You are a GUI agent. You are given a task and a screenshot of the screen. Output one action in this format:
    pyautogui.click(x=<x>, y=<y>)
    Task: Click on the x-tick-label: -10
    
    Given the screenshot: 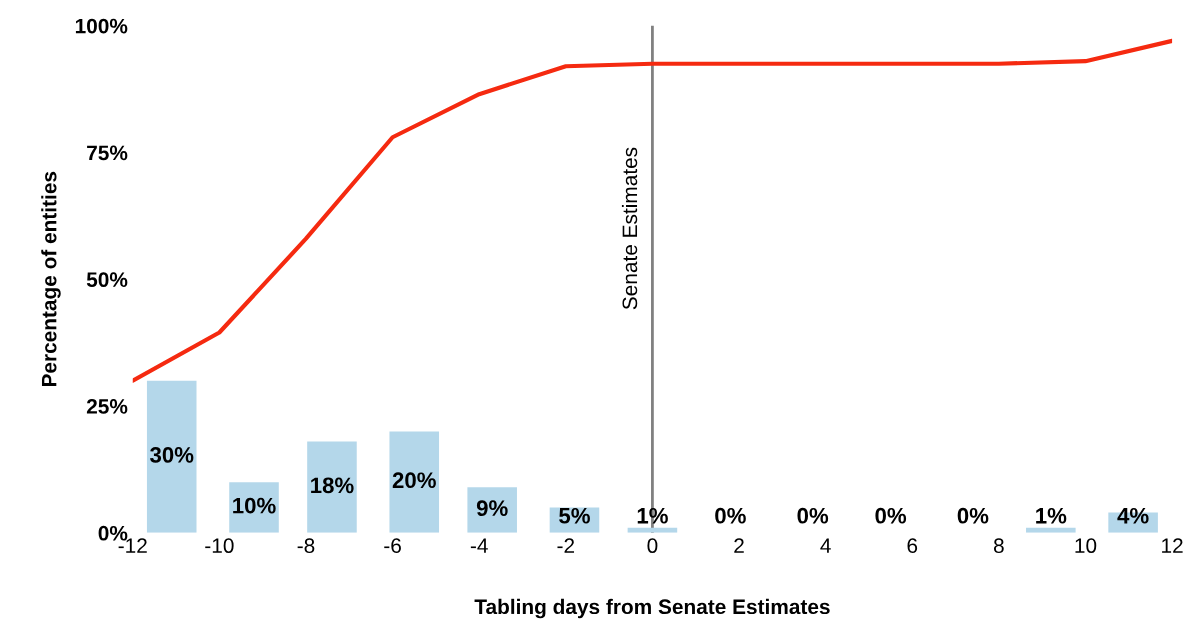 What is the action you would take?
    pyautogui.click(x=219, y=546)
    